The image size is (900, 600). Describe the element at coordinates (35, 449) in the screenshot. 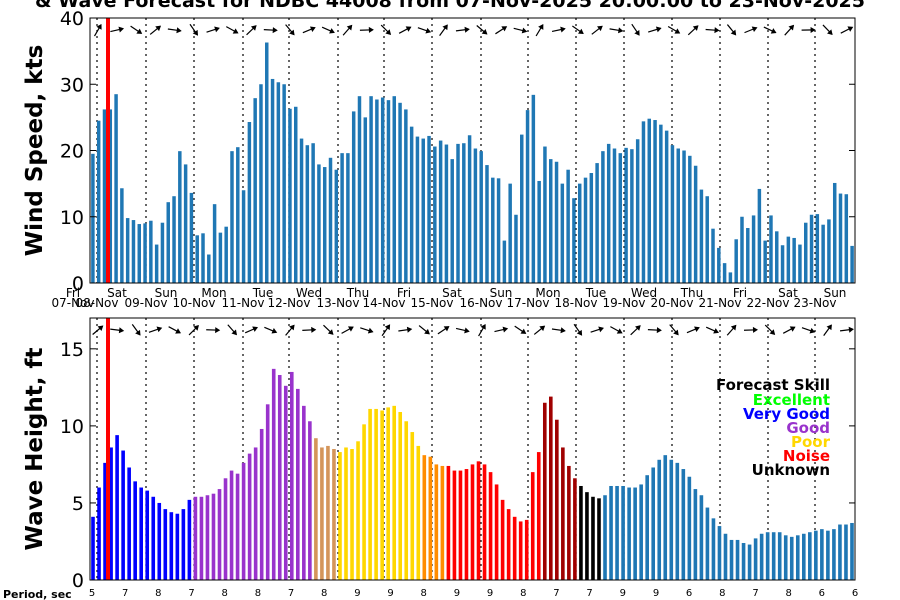

I see `wave-ylabel: Wave Height, ft` at that location.